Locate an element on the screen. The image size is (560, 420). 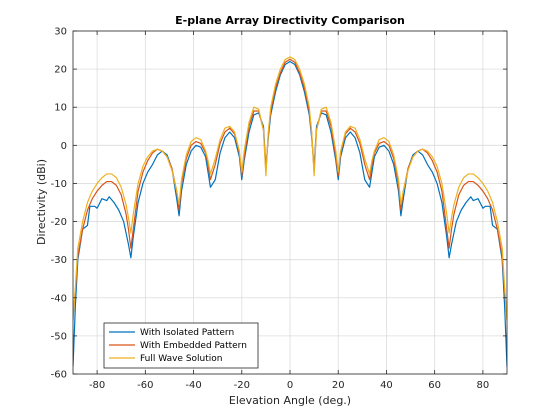
x-tick-label: -40 is located at coordinates (193, 385).